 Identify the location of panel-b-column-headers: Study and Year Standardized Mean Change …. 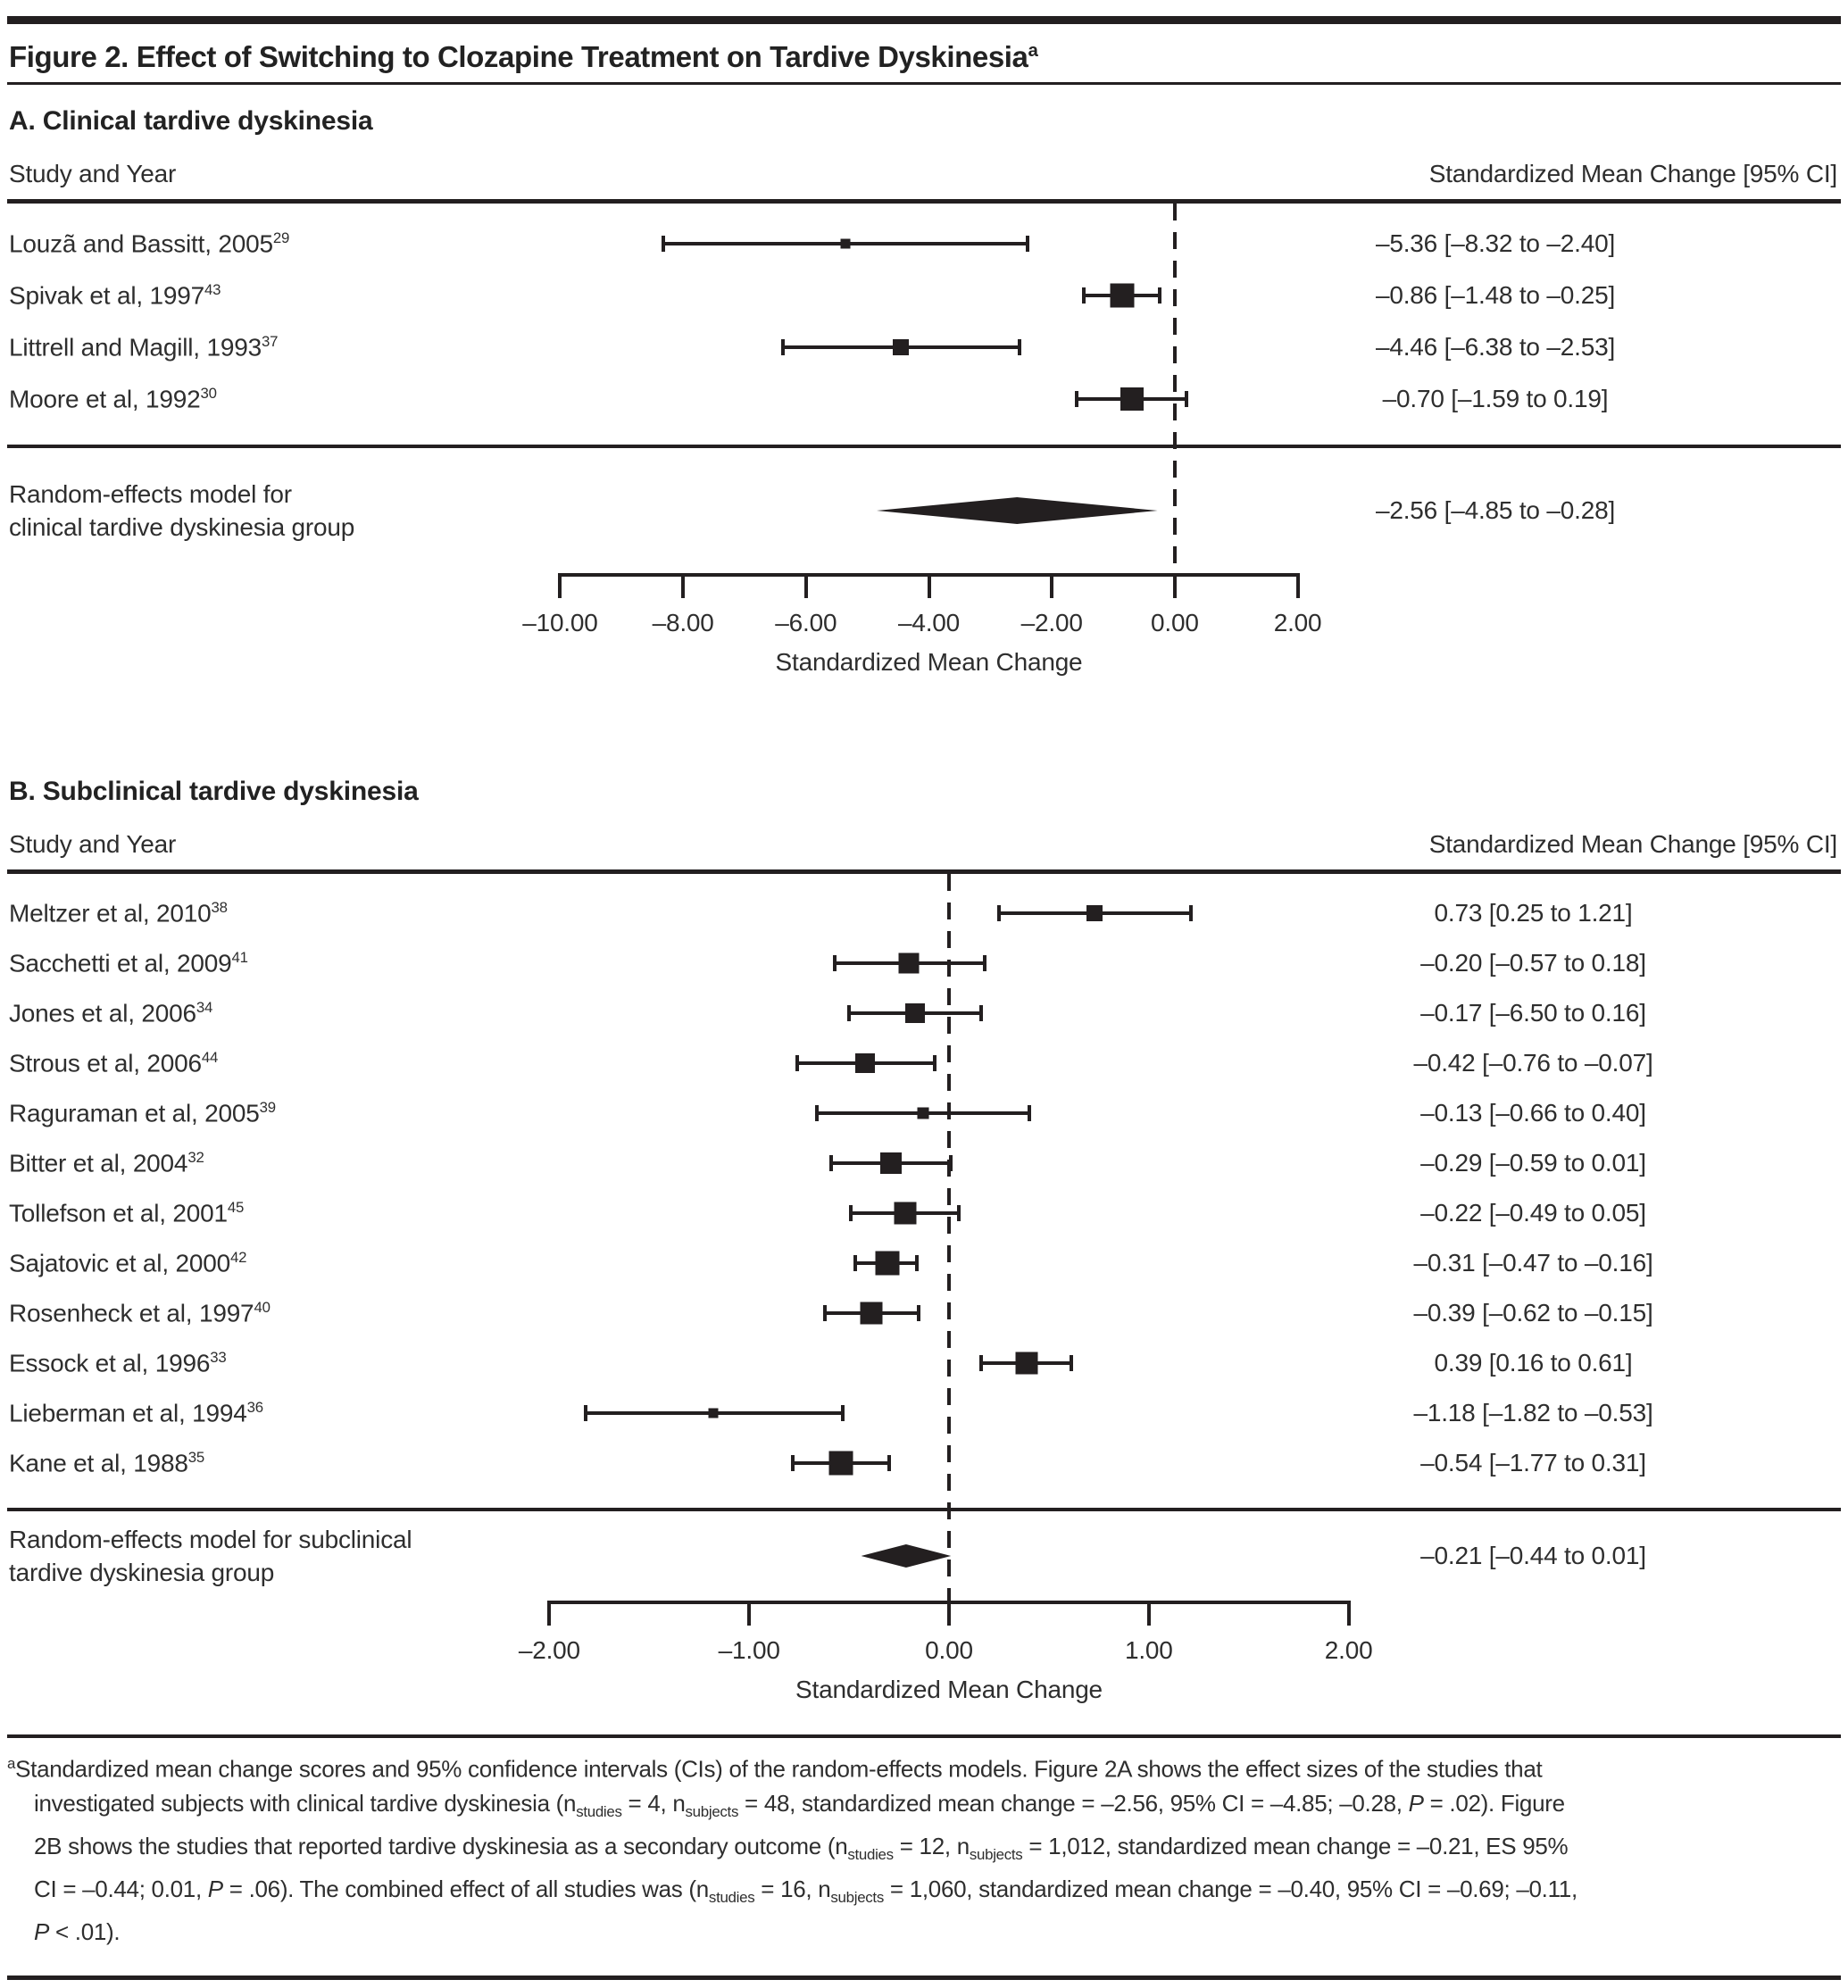
(924, 844).